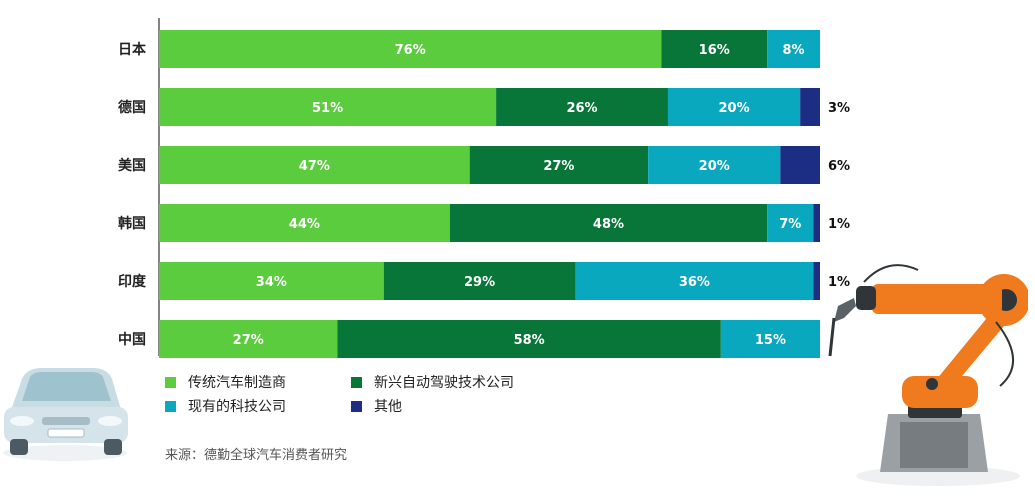 The height and width of the screenshot is (503, 1035). I want to click on value-label: 15%, so click(770, 340).